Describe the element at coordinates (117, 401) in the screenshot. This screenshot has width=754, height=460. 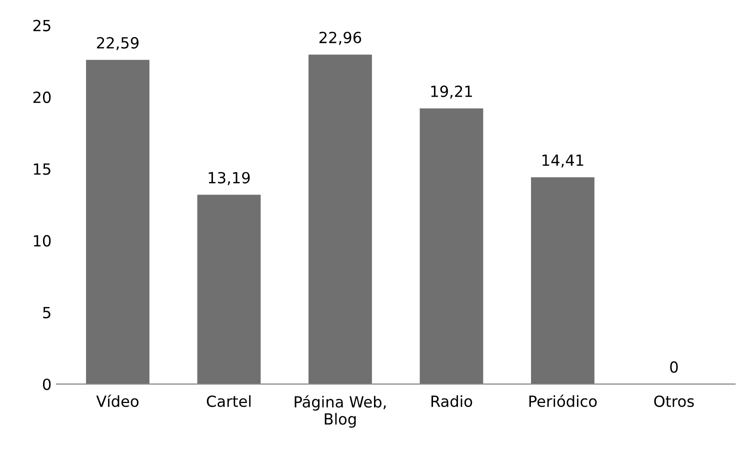
I see `x-tick-label: Vídeo` at that location.